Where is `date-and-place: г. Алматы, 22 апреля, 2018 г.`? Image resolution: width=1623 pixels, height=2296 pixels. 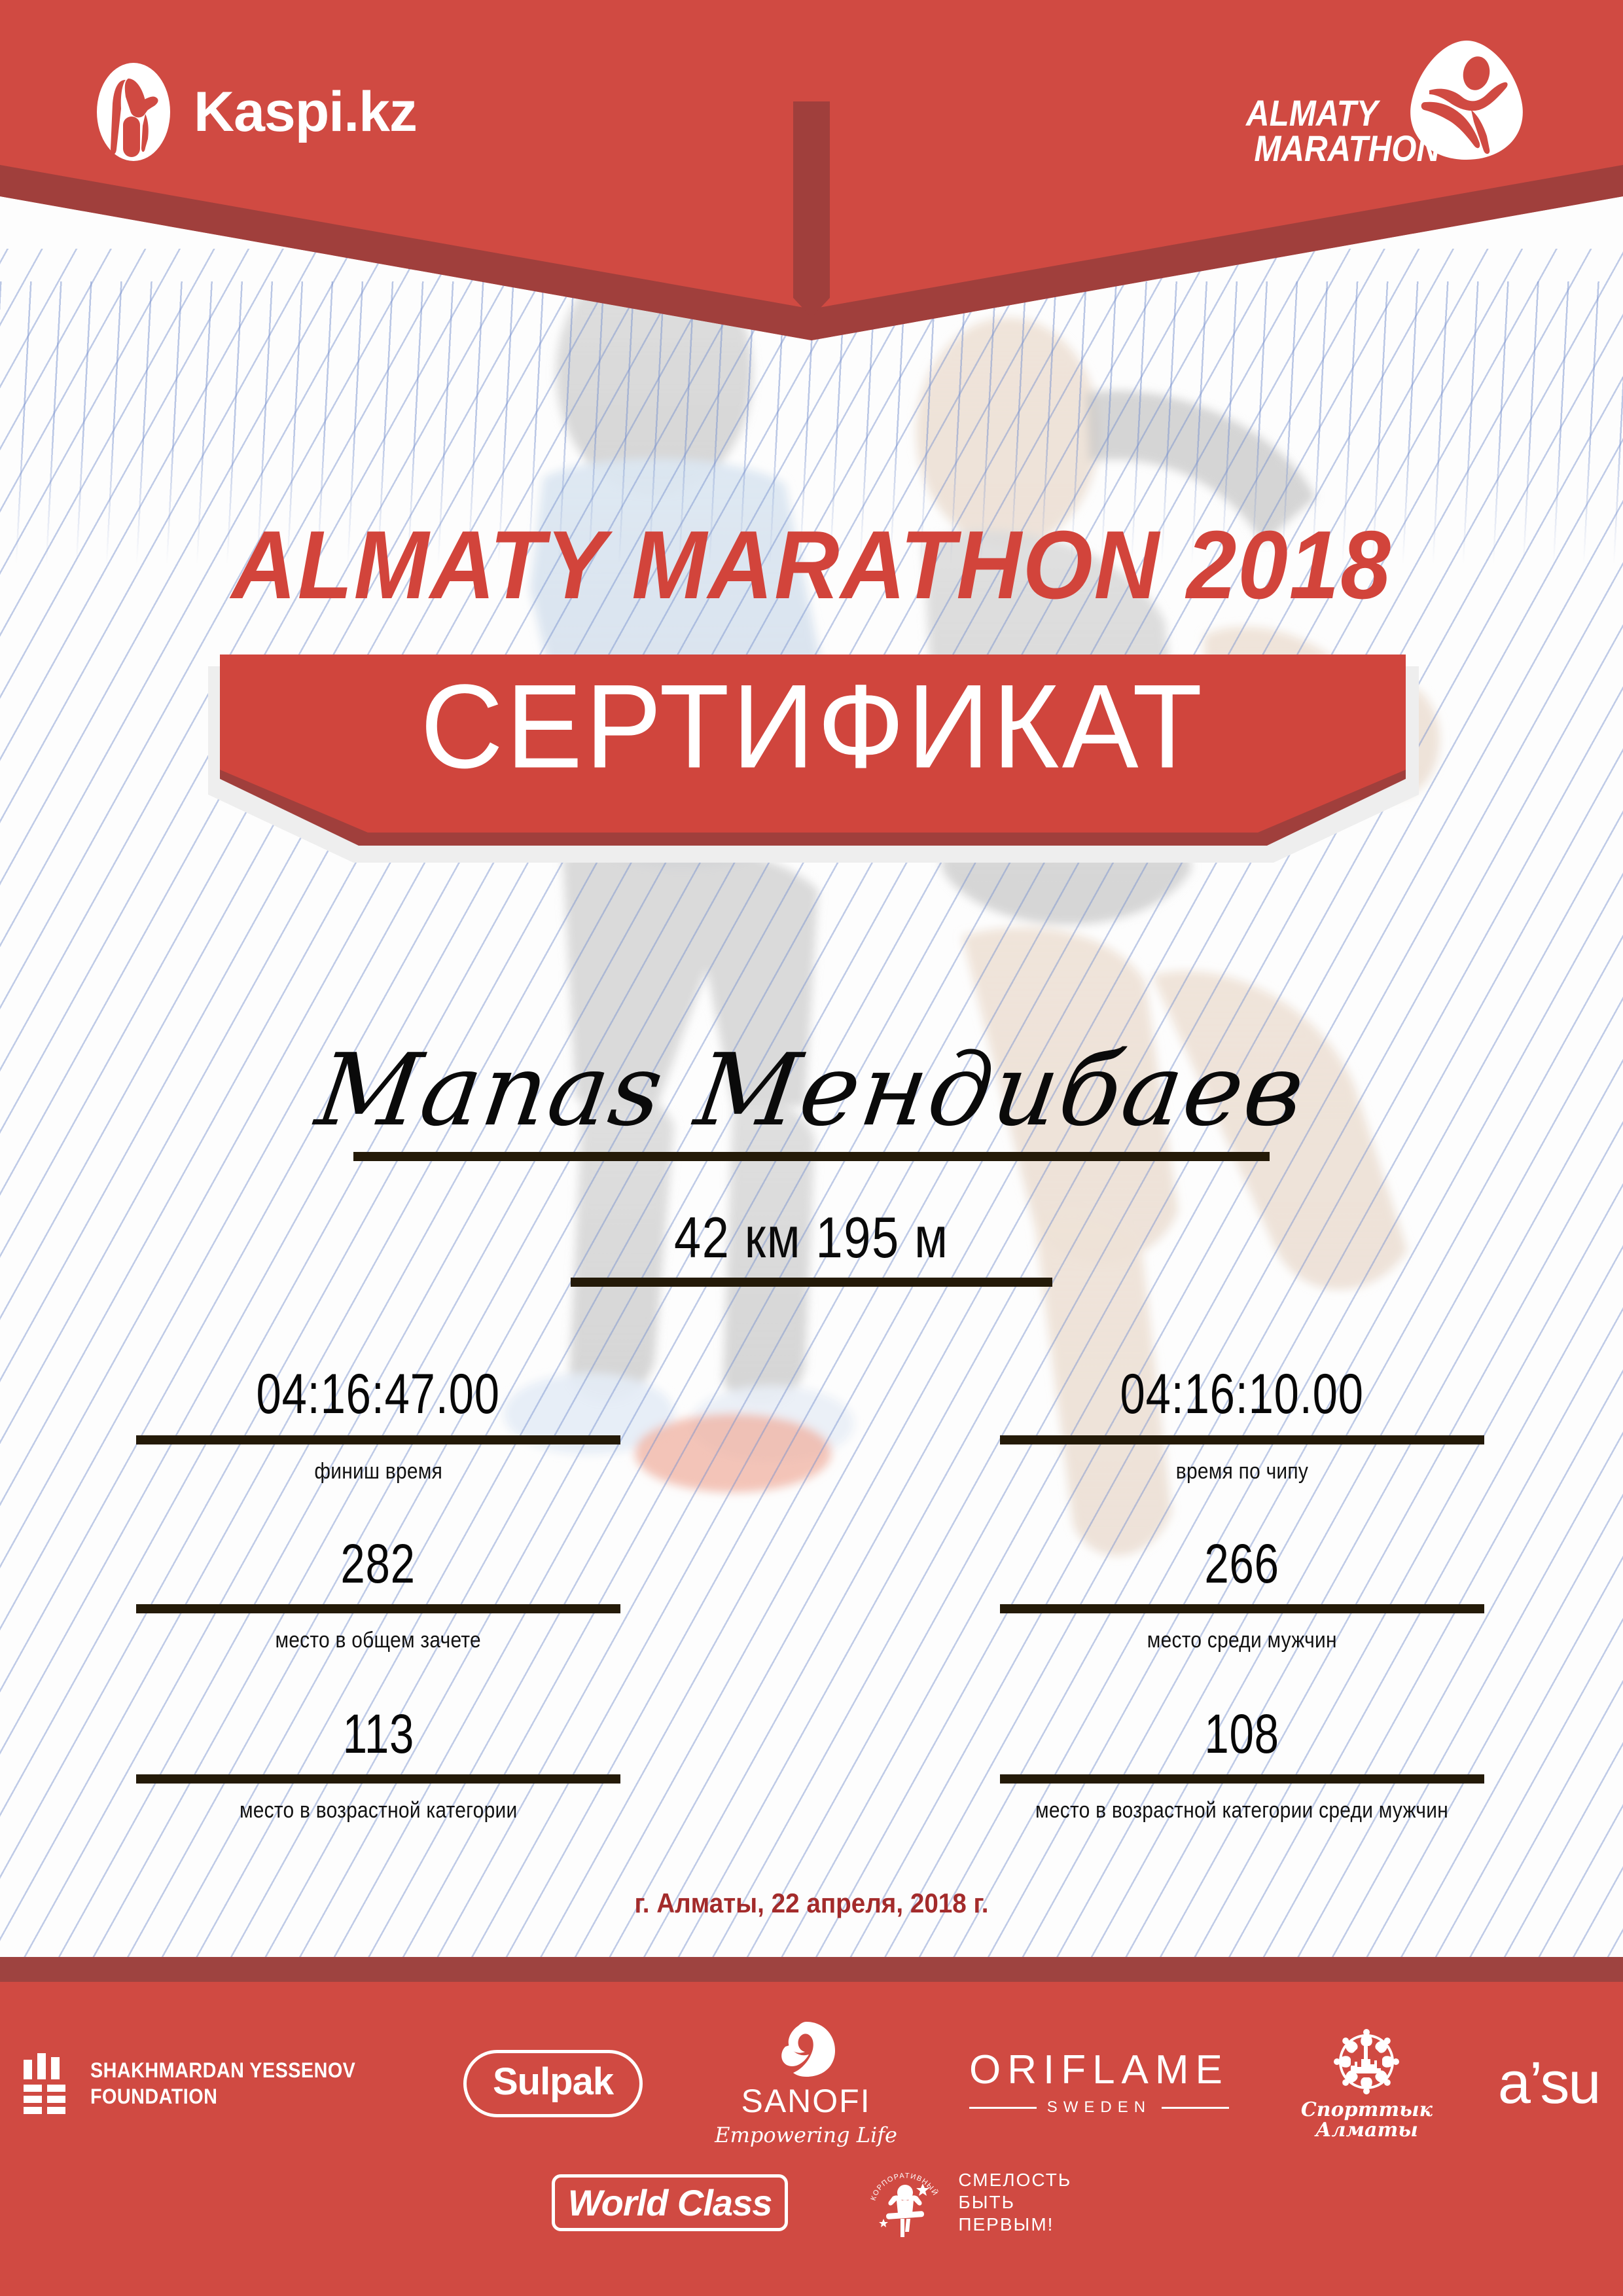 date-and-place: г. Алматы, 22 апреля, 2018 г. is located at coordinates (811, 1903).